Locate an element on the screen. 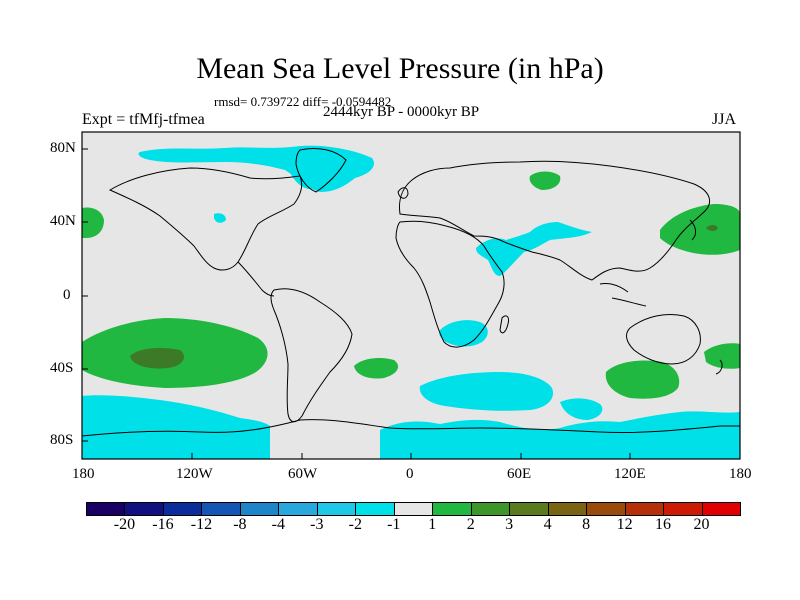 This screenshot has width=800, height=600. lat-label-0: 0 is located at coordinates (67, 295).